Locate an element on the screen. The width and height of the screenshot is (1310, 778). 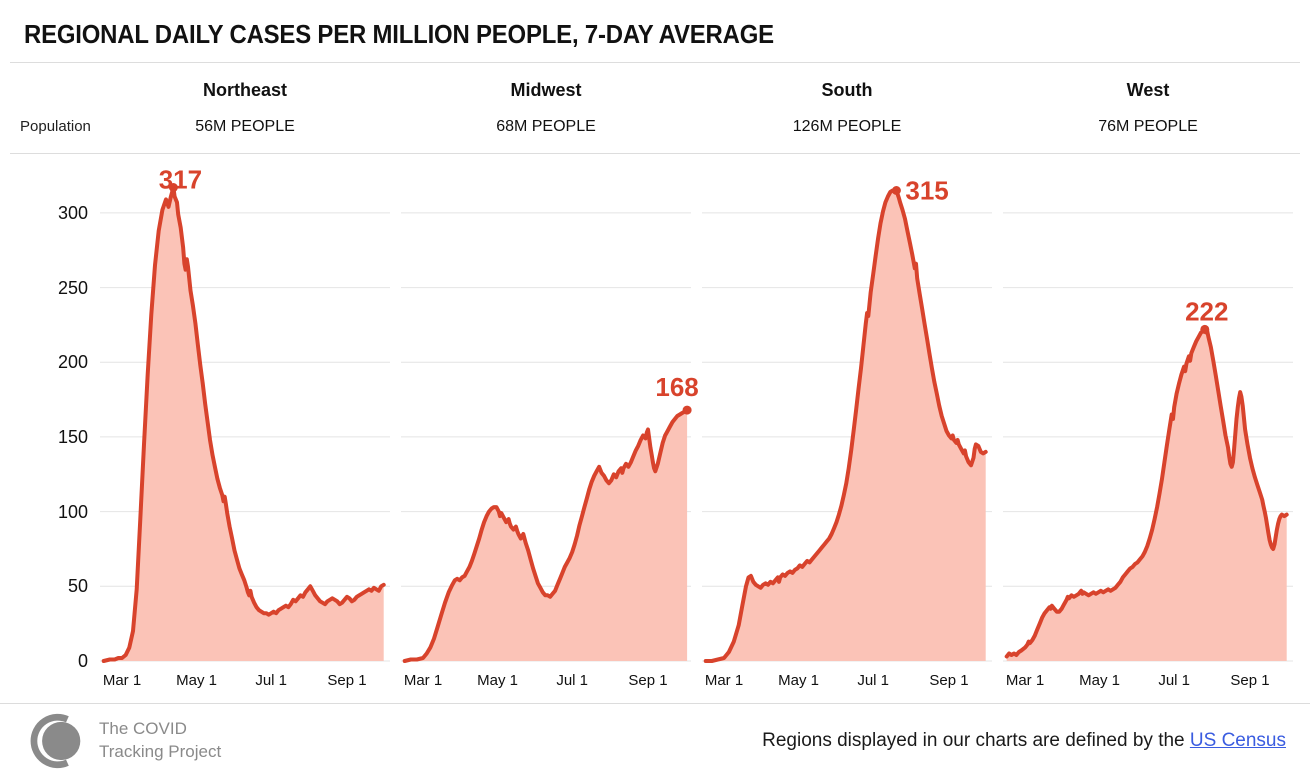
region-name: West is located at coordinates (1148, 90).